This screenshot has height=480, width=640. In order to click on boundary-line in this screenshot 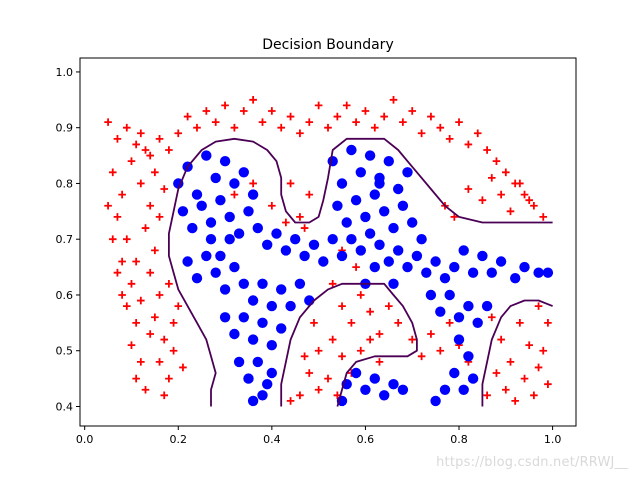, I will do `click(517, 353)`.